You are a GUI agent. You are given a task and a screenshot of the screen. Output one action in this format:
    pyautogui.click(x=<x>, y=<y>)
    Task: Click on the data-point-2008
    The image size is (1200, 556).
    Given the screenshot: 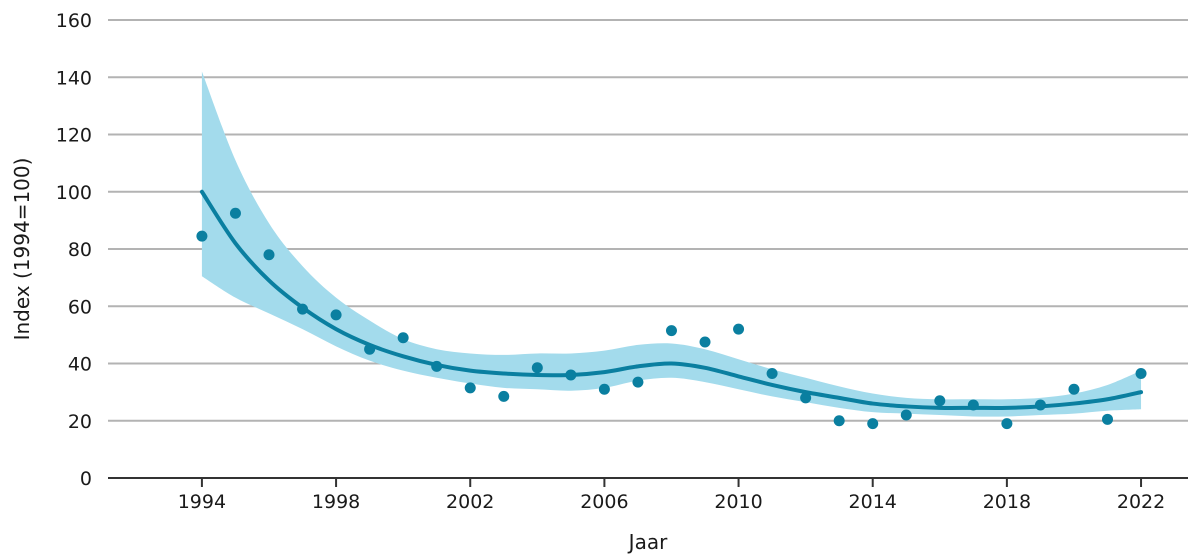 What is the action you would take?
    pyautogui.click(x=671, y=331)
    